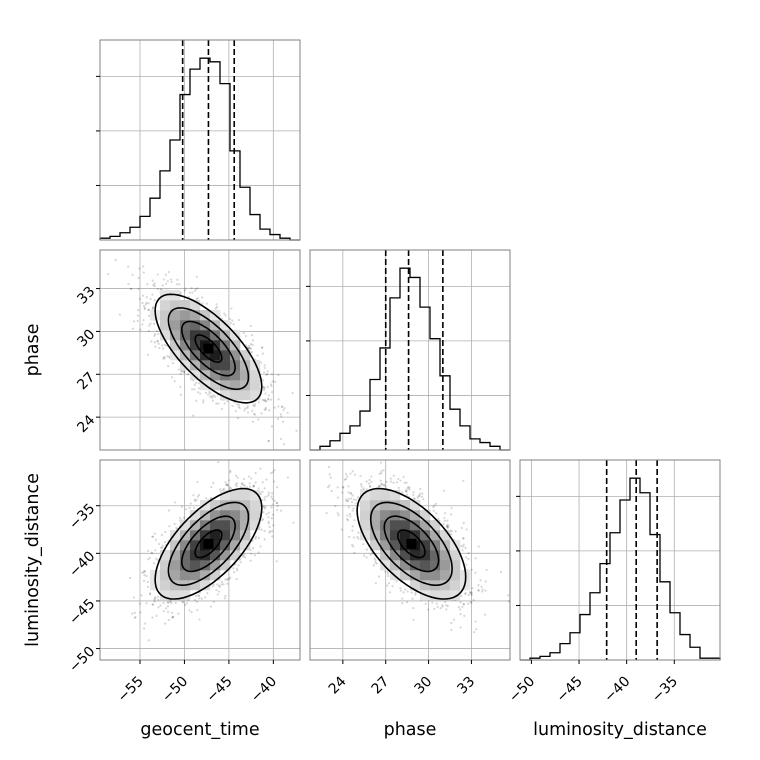 This screenshot has width=760, height=760. I want to click on panel-background, so click(620, 560).